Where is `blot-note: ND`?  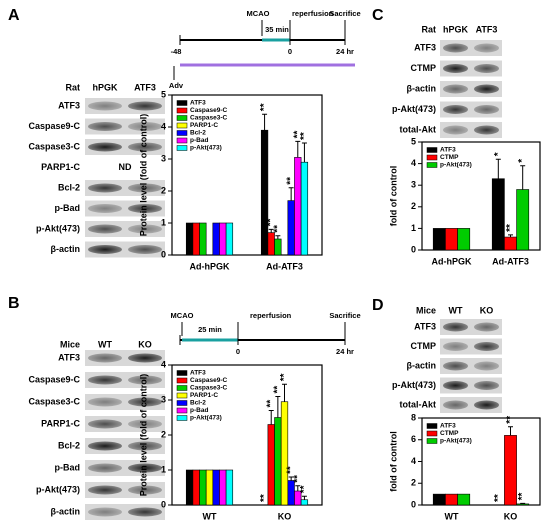
blot-note: ND is located at coordinates (125, 167).